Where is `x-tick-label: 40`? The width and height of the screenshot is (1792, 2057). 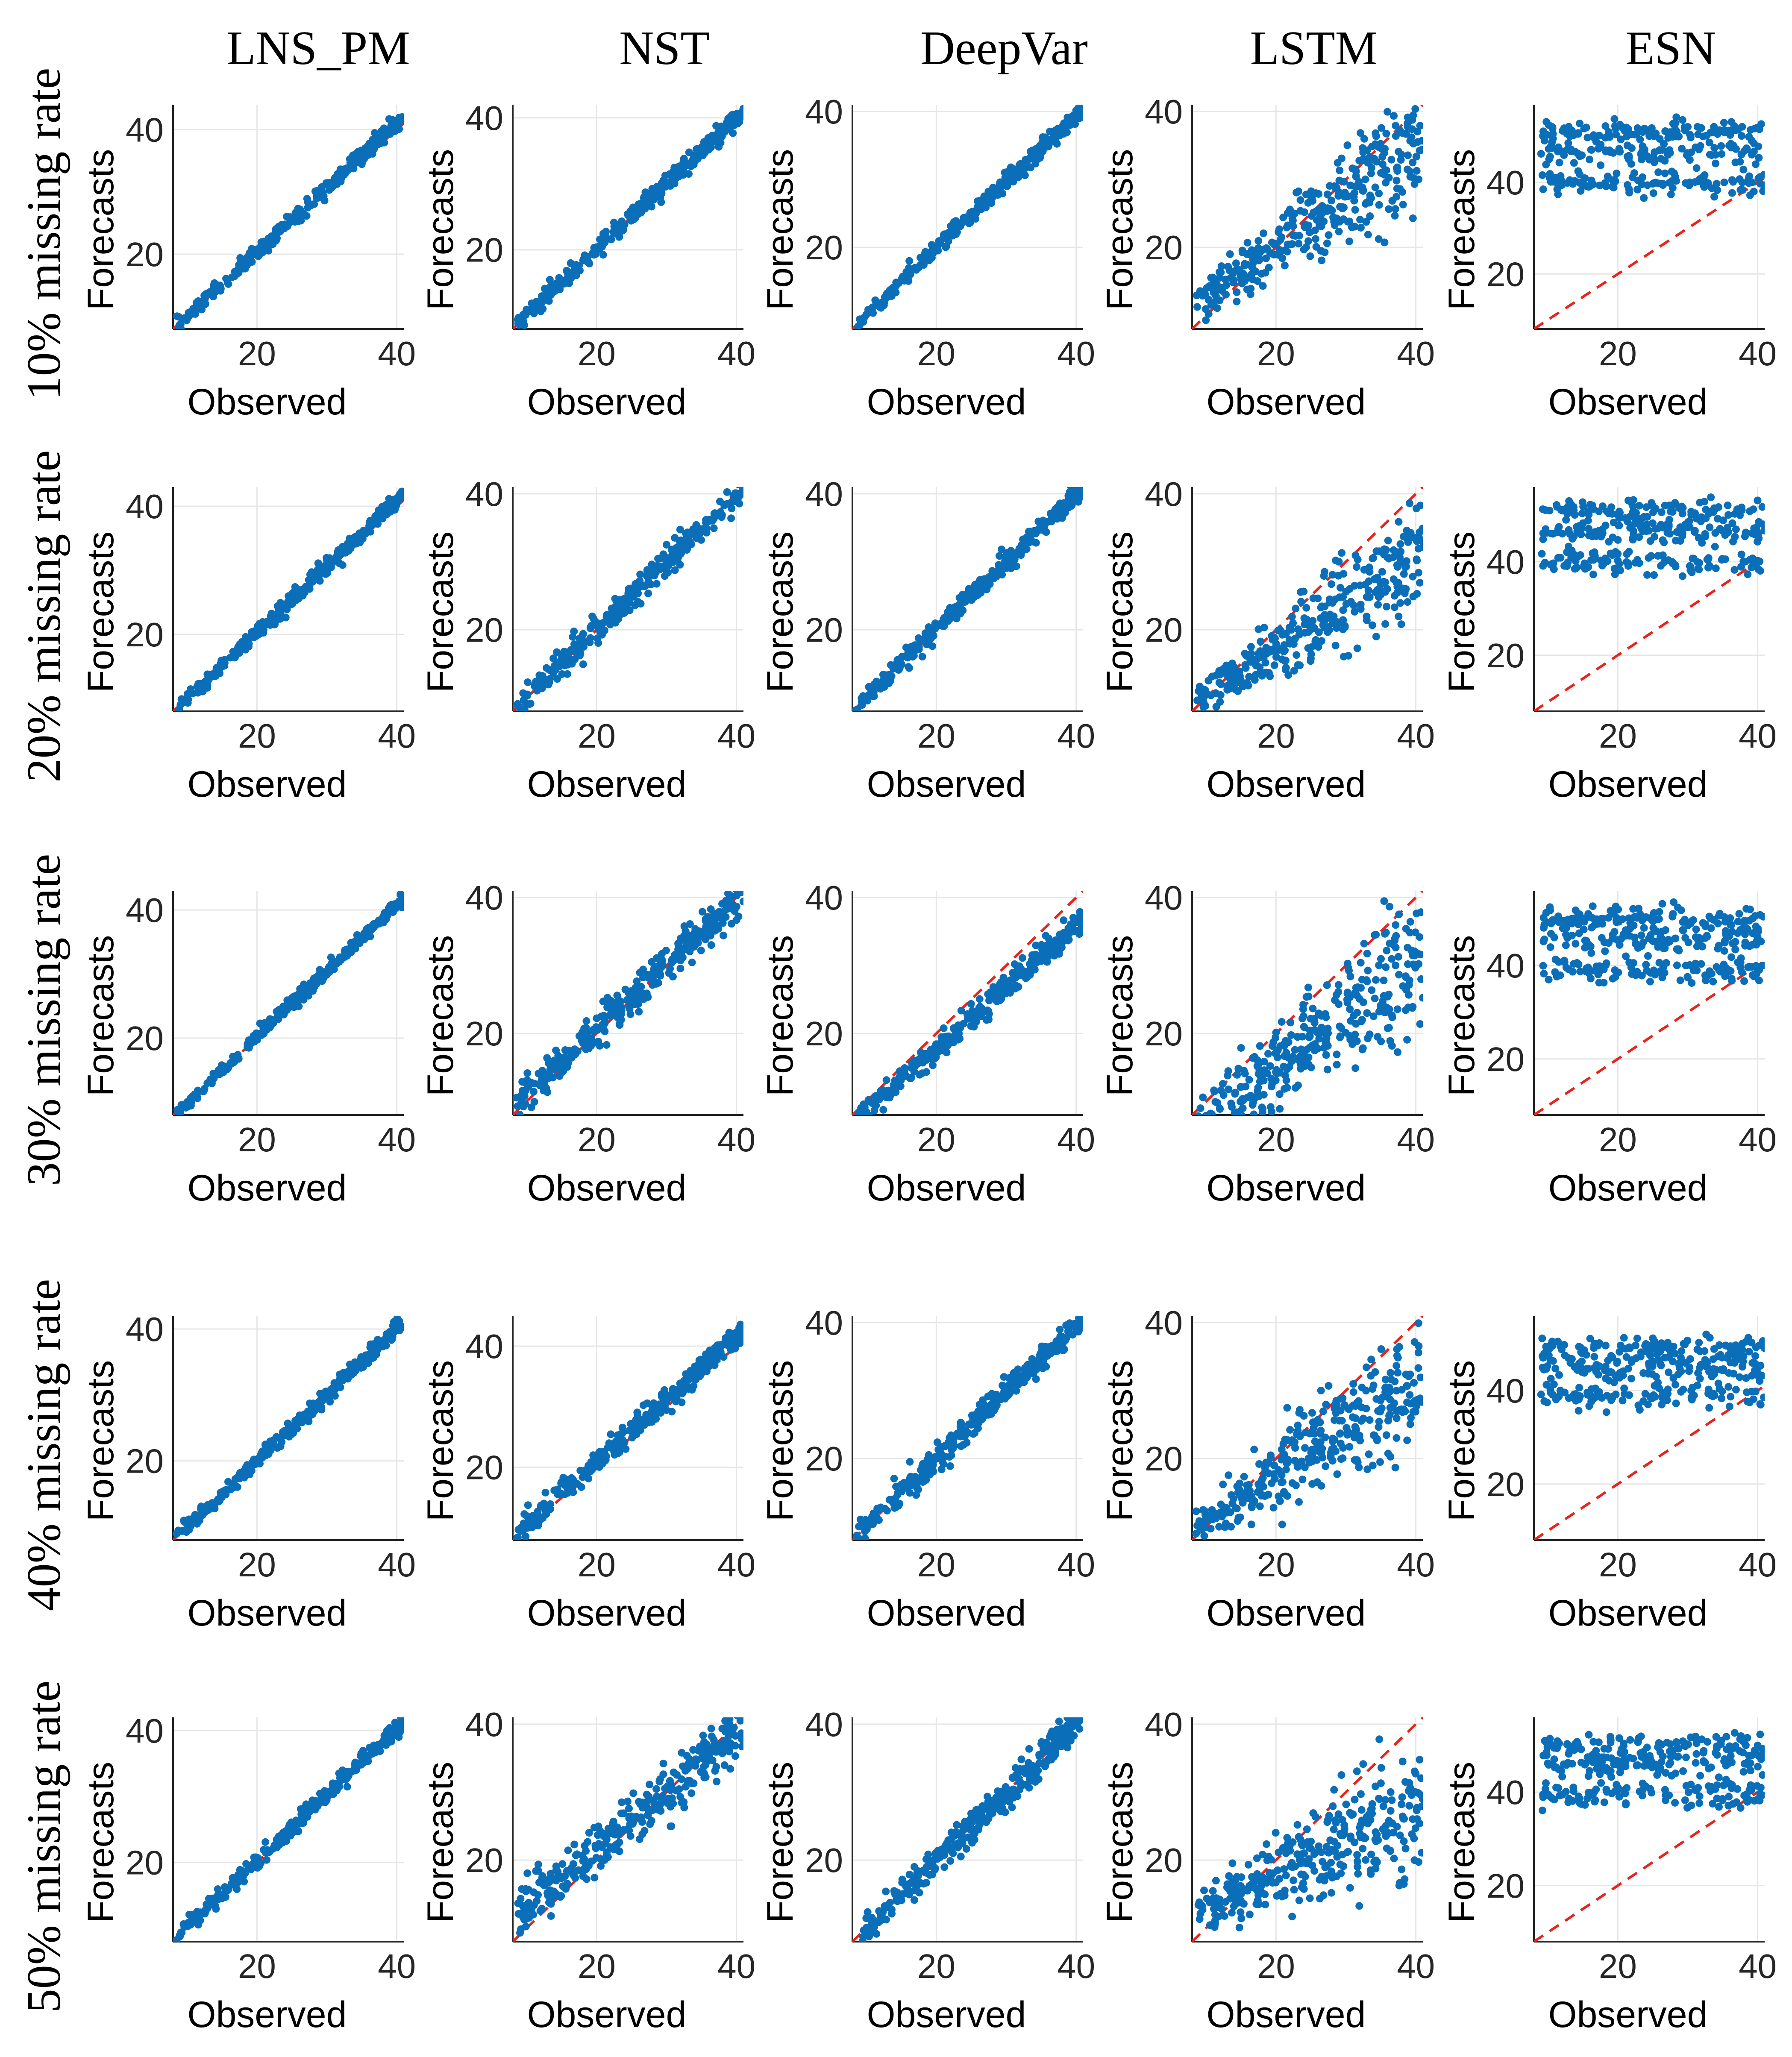
x-tick-label: 40 is located at coordinates (1416, 1140).